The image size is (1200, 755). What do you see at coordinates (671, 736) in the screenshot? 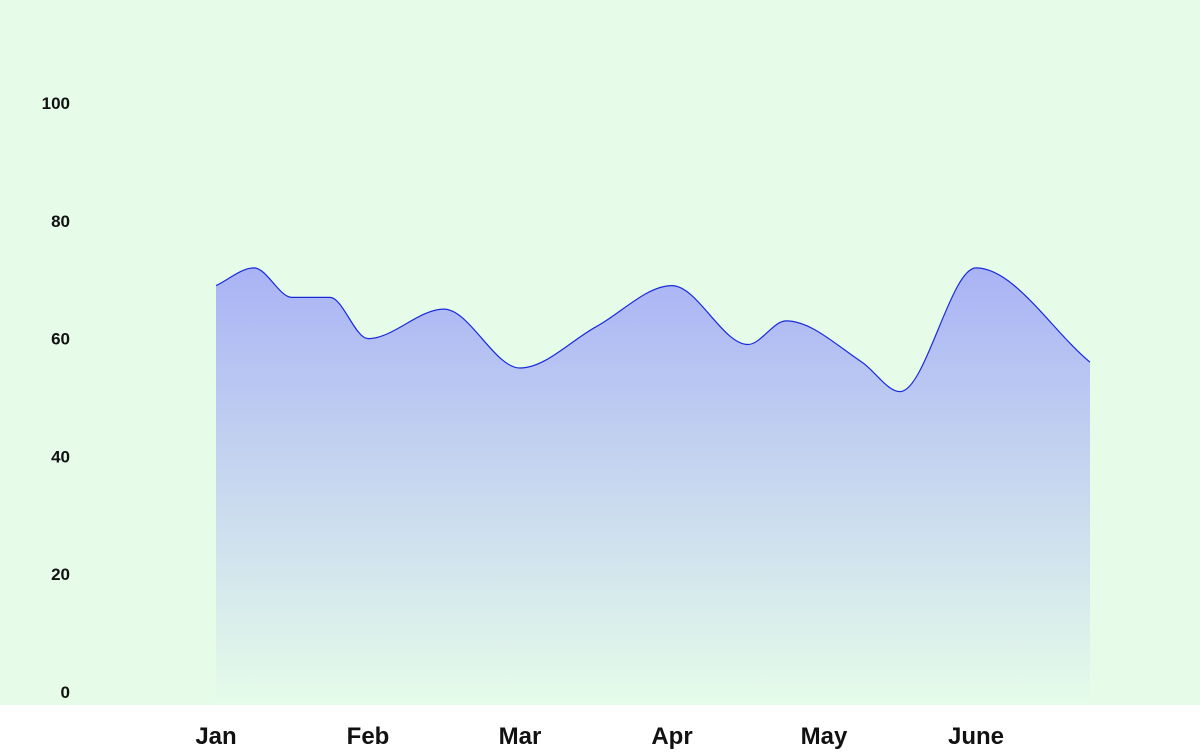
I see `x-tick-label: Apr` at bounding box center [671, 736].